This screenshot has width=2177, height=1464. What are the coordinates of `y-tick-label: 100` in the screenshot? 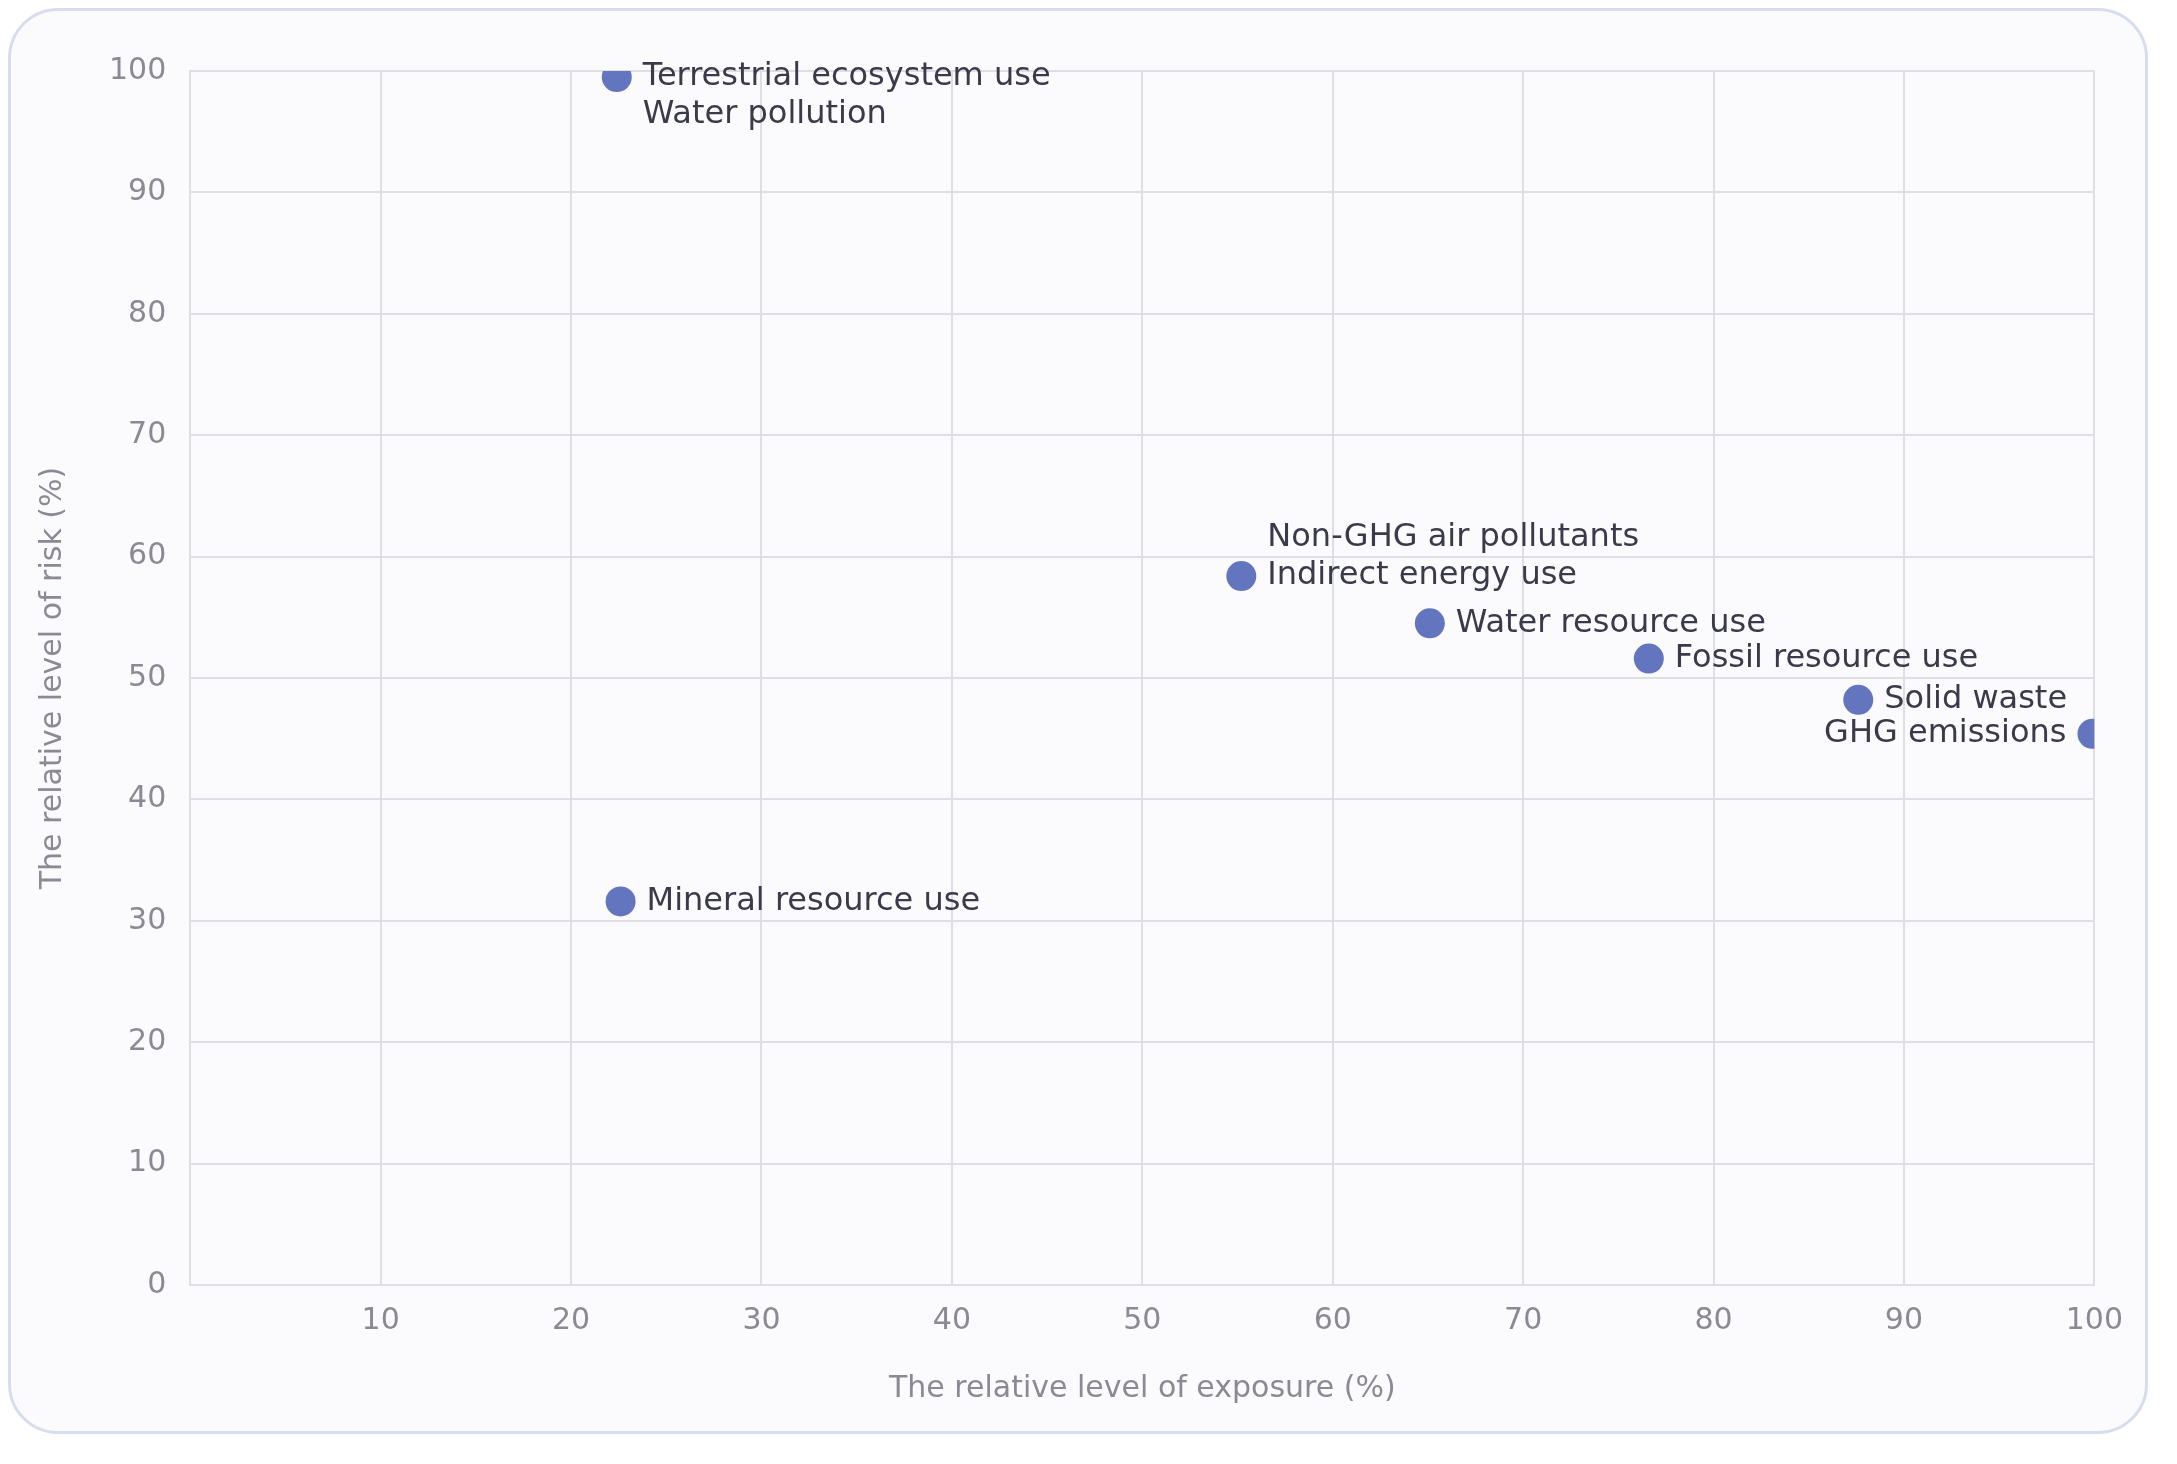 It's located at (138, 68).